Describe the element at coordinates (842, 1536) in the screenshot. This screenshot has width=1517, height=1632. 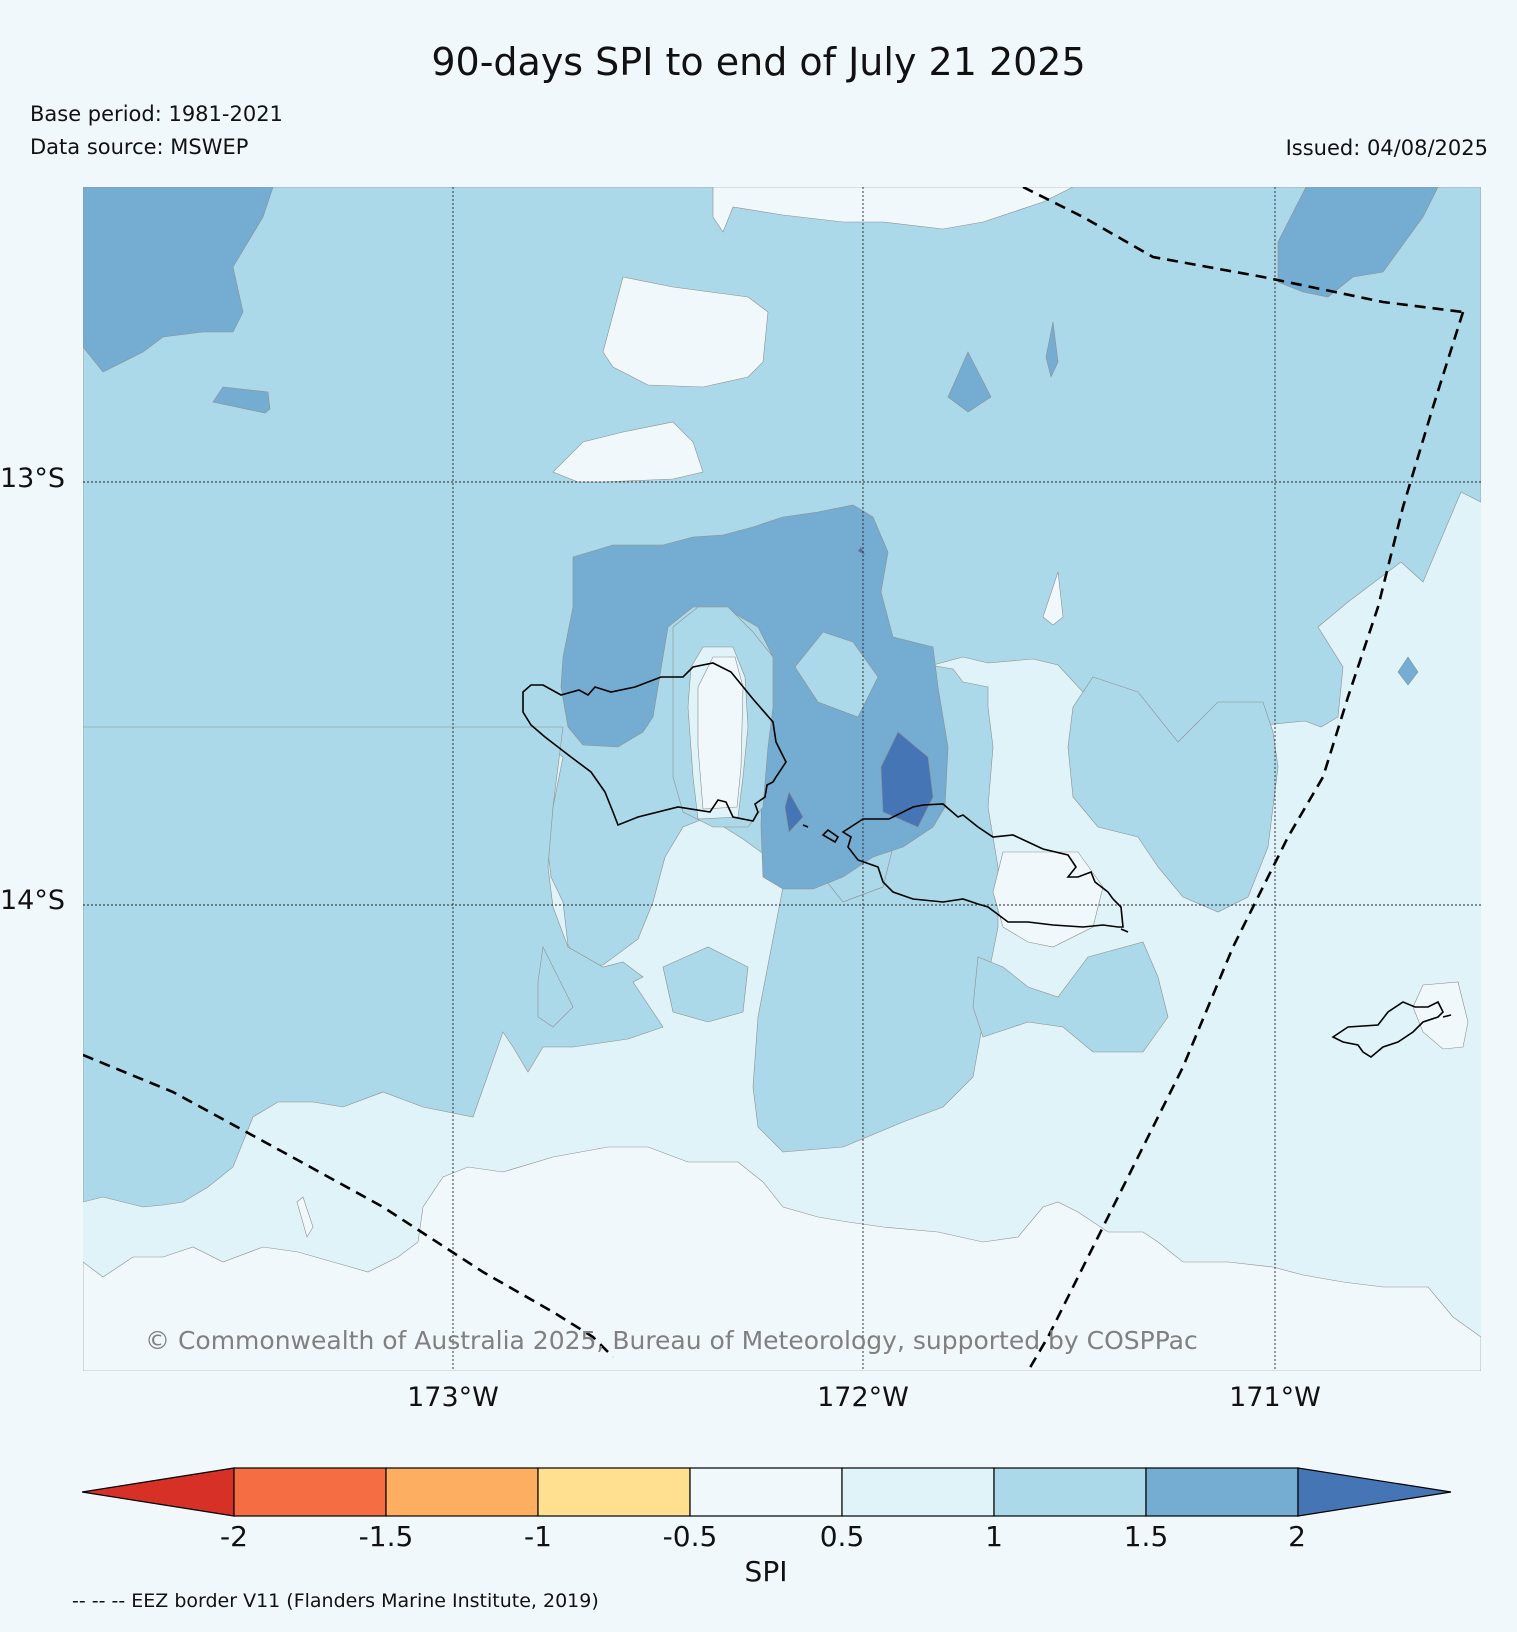
I see `colorbar-tick-label: 0.5` at that location.